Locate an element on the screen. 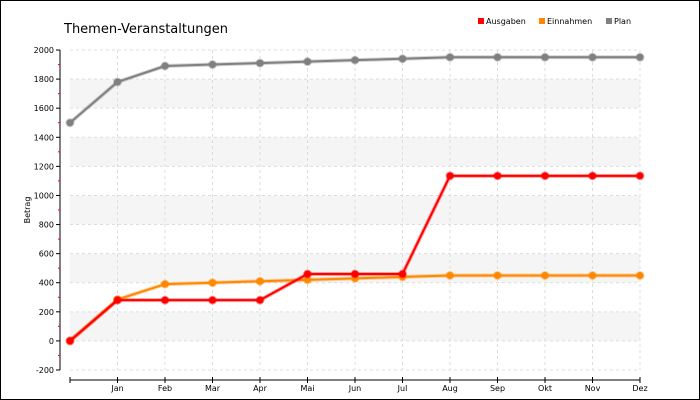 The width and height of the screenshot is (700, 400). x-ticks: Jan Feb Mar Apr Mai Jun Jul Aug Sep Okt Nov Dez is located at coordinates (358, 385).